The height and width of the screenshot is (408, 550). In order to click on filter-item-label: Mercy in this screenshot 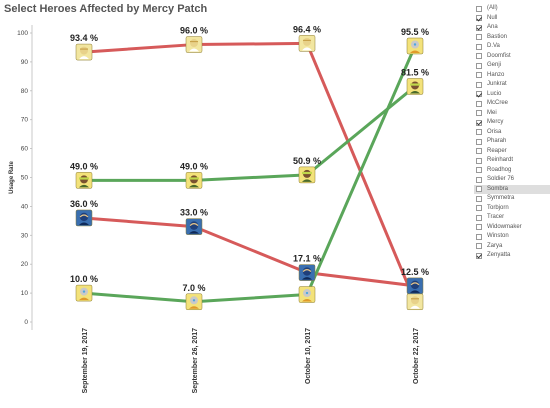, I will do `click(495, 122)`.